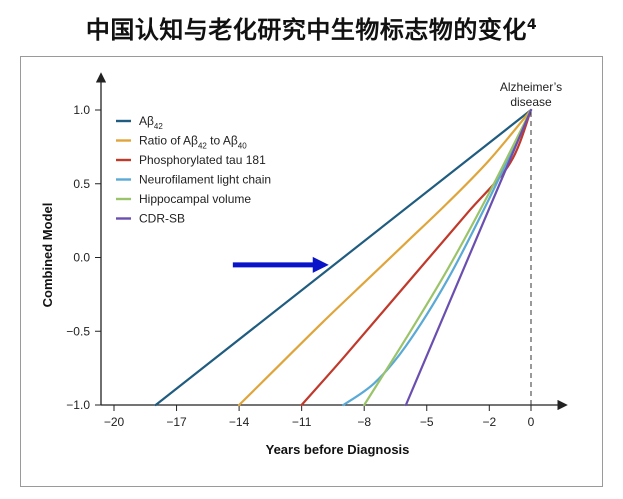  Describe the element at coordinates (532, 25) in the screenshot. I see `title-reference: 4` at that location.